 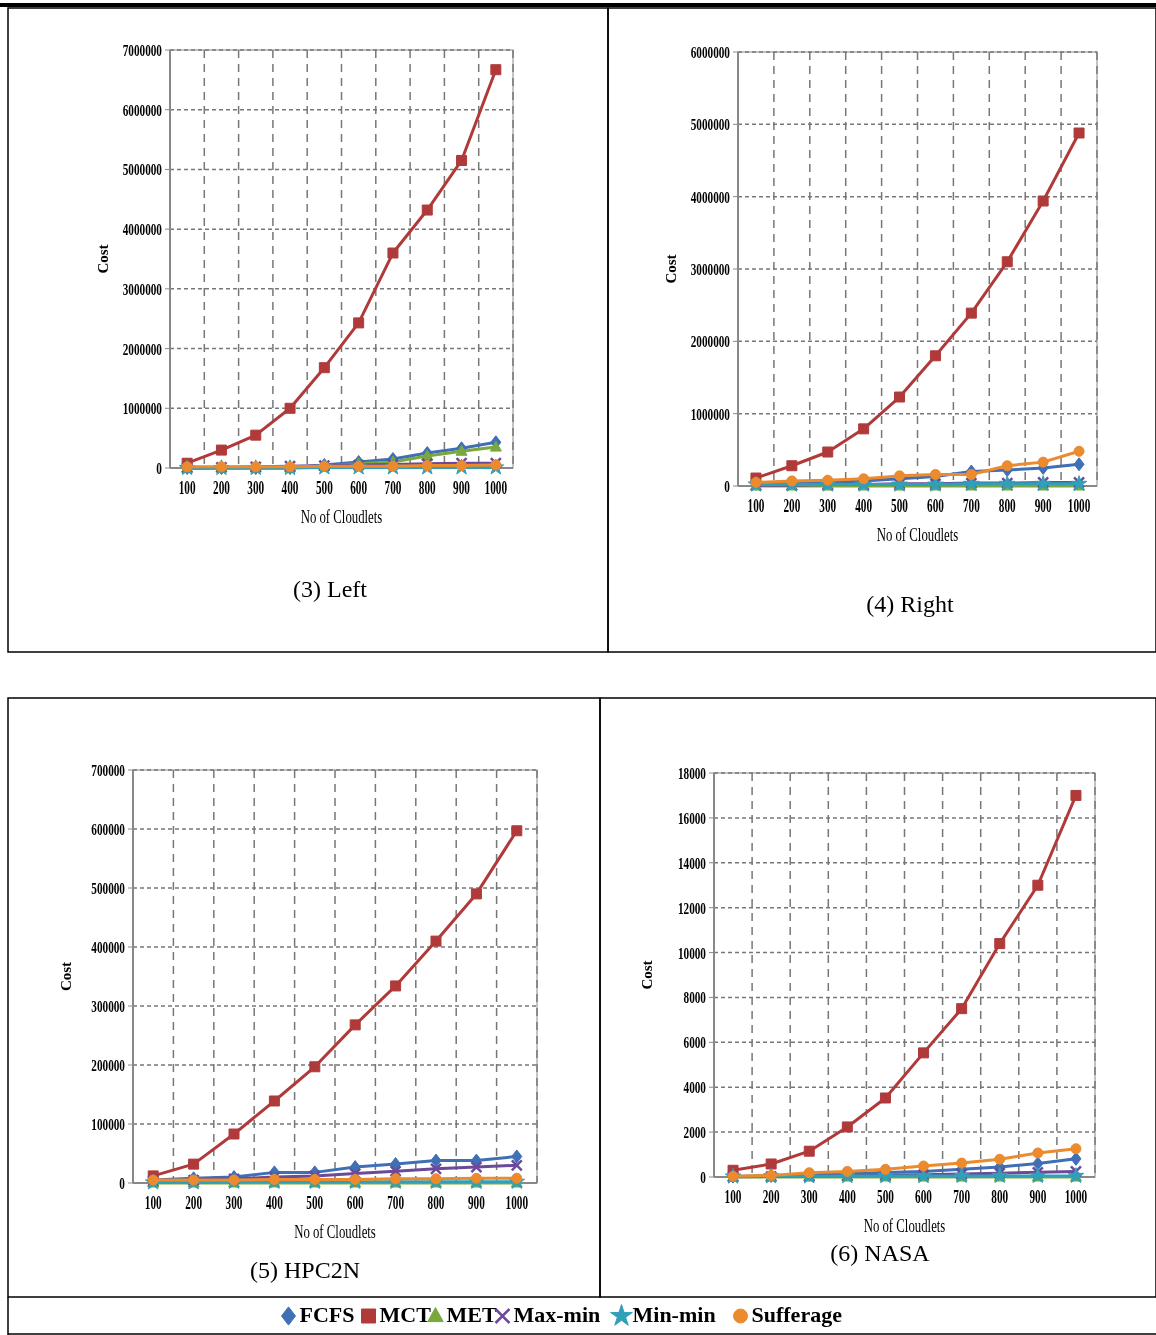 What do you see at coordinates (691, 908) in the screenshot?
I see `y-tick-label: 12000` at bounding box center [691, 908].